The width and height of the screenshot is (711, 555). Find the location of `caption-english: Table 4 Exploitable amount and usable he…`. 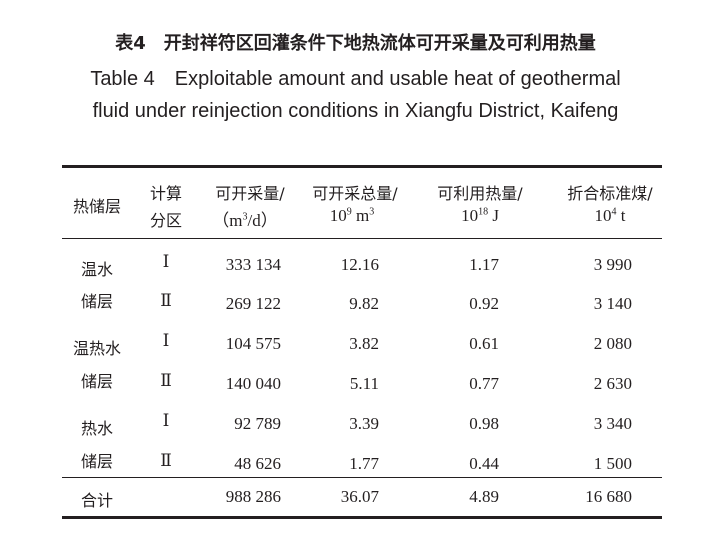

caption-english: Table 4 Exploitable amount and usable he… is located at coordinates (355, 95).